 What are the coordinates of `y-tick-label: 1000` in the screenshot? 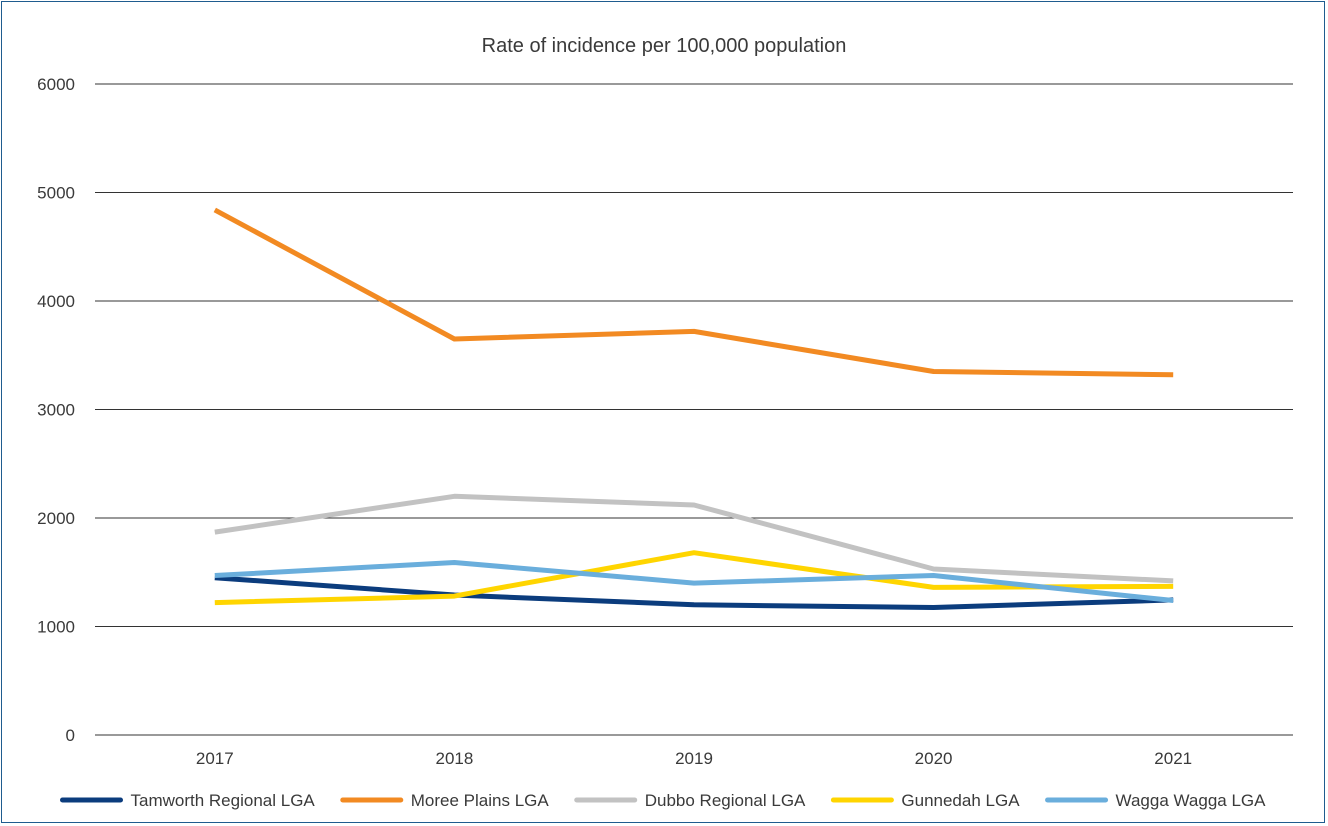 It's located at (56, 627).